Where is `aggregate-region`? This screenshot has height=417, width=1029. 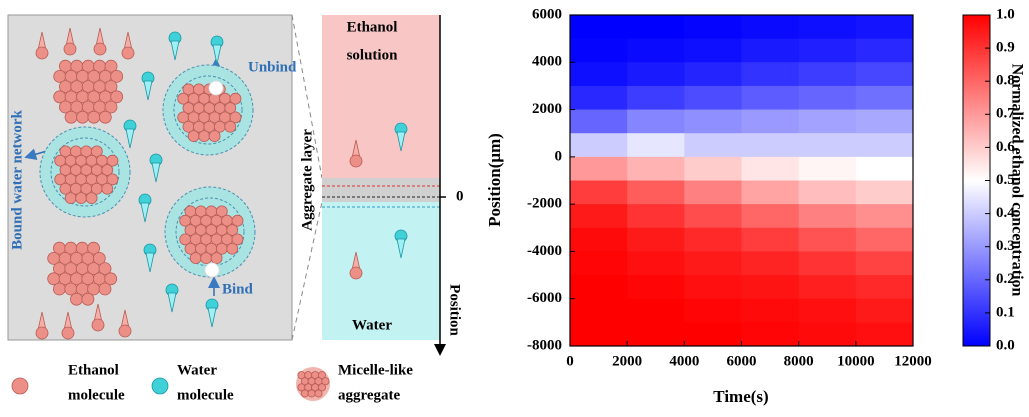 aggregate-region is located at coordinates (381, 190).